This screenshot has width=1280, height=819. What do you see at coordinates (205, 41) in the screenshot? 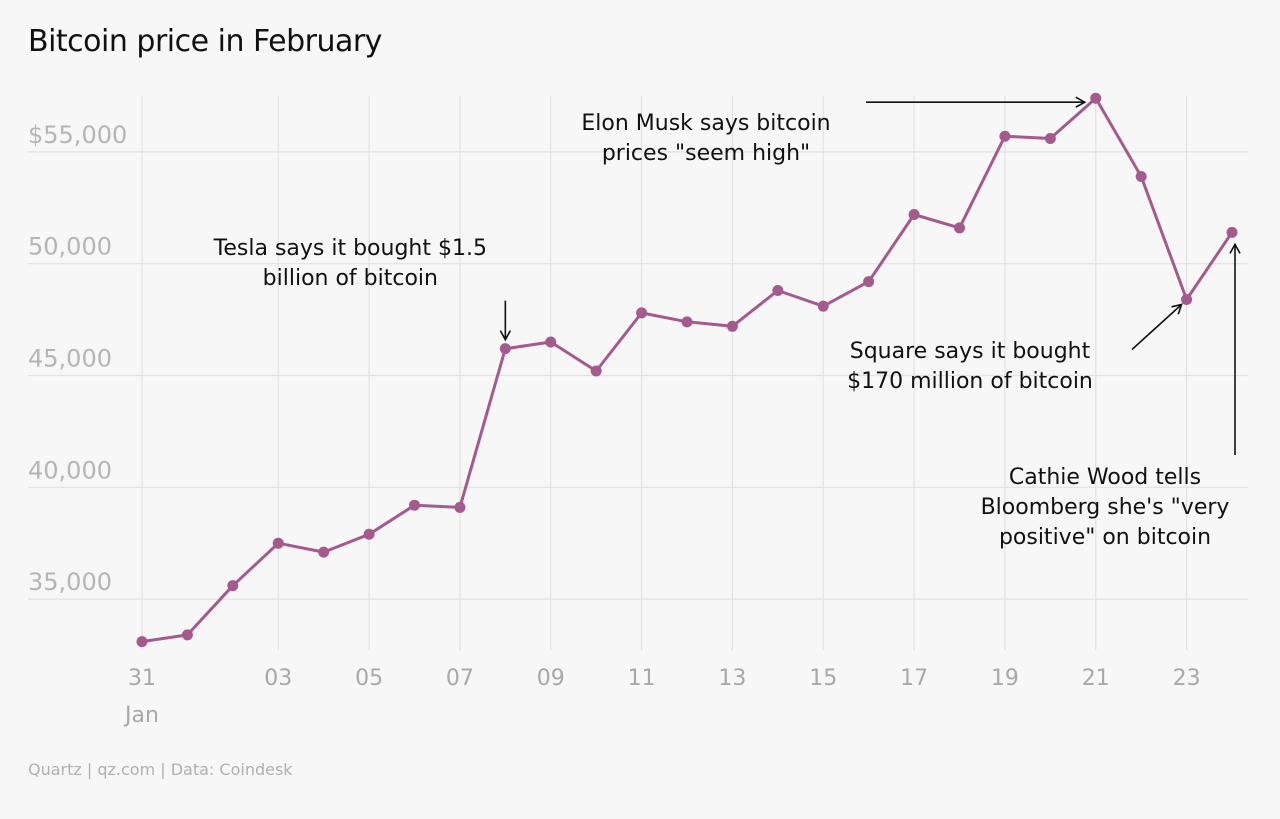
I see `chart-title: Bitcoin price in February` at bounding box center [205, 41].